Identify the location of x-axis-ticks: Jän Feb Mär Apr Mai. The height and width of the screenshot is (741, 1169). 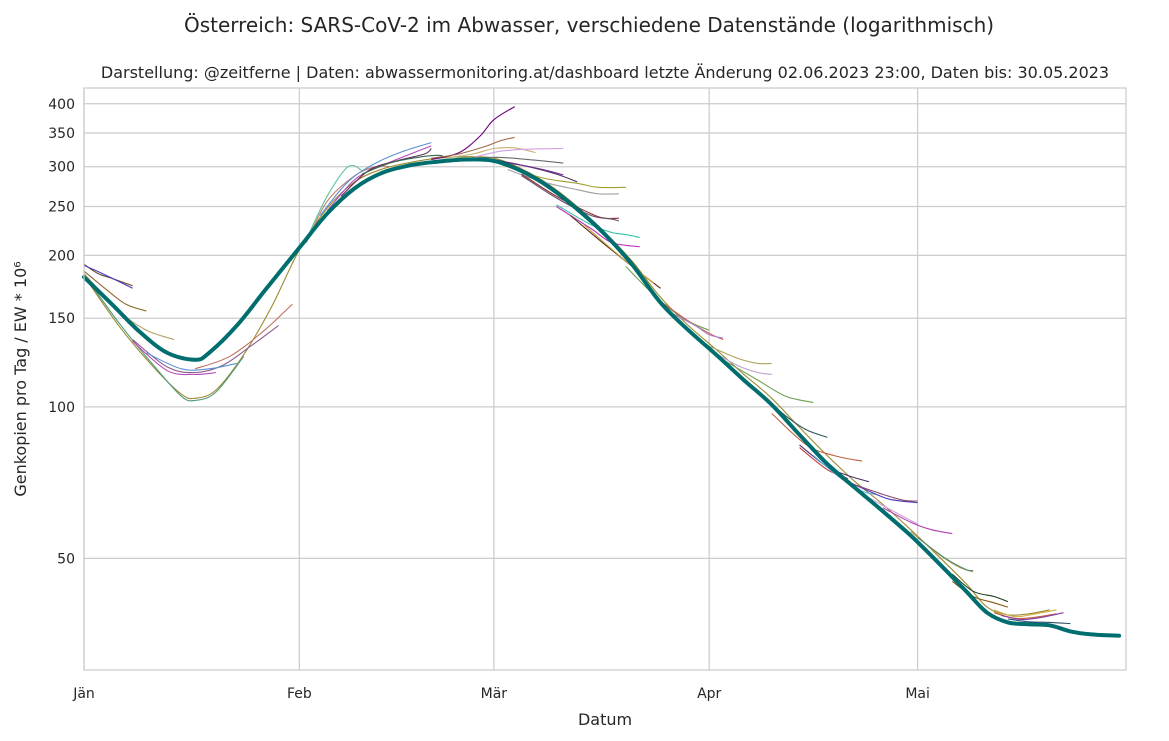
(501, 694).